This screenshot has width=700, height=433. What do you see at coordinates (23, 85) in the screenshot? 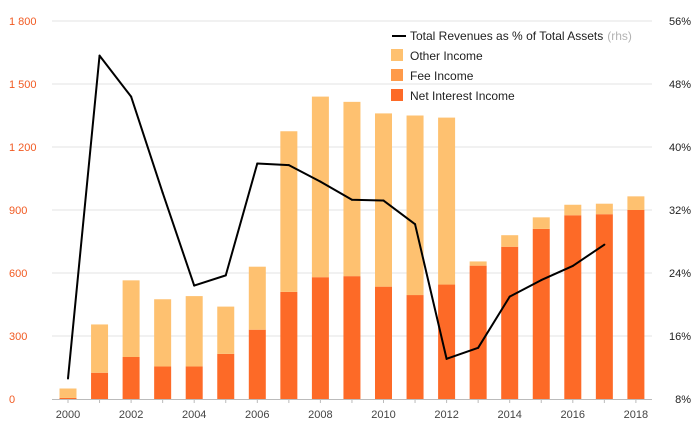
I see `left-tick-label: 1 500` at bounding box center [23, 85].